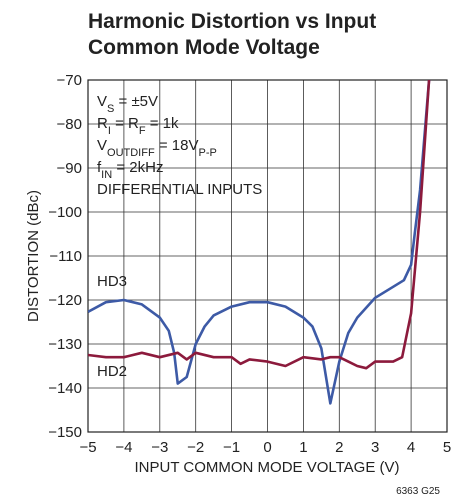  What do you see at coordinates (231, 447) in the screenshot?
I see `x-tick-label: −1` at bounding box center [231, 447].